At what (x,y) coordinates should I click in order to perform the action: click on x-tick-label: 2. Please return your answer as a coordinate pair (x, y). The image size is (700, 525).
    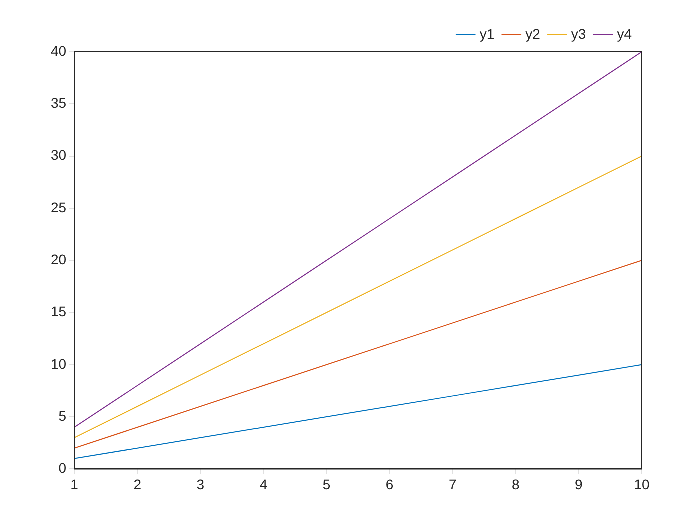
    Looking at the image, I should click on (138, 484).